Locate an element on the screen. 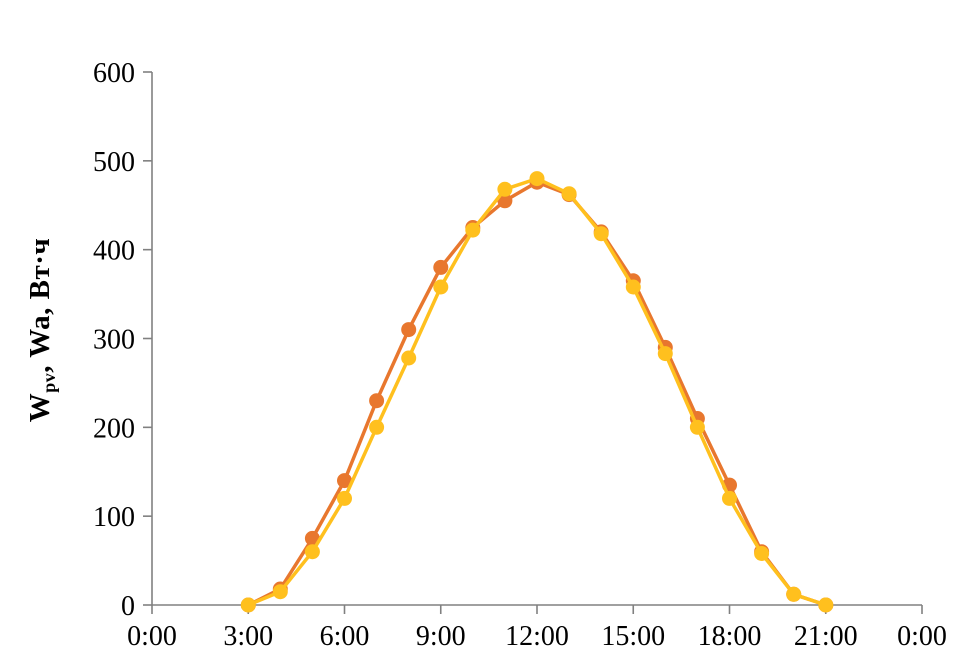 This screenshot has width=973, height=667. y-tick-label: 300 is located at coordinates (114, 340).